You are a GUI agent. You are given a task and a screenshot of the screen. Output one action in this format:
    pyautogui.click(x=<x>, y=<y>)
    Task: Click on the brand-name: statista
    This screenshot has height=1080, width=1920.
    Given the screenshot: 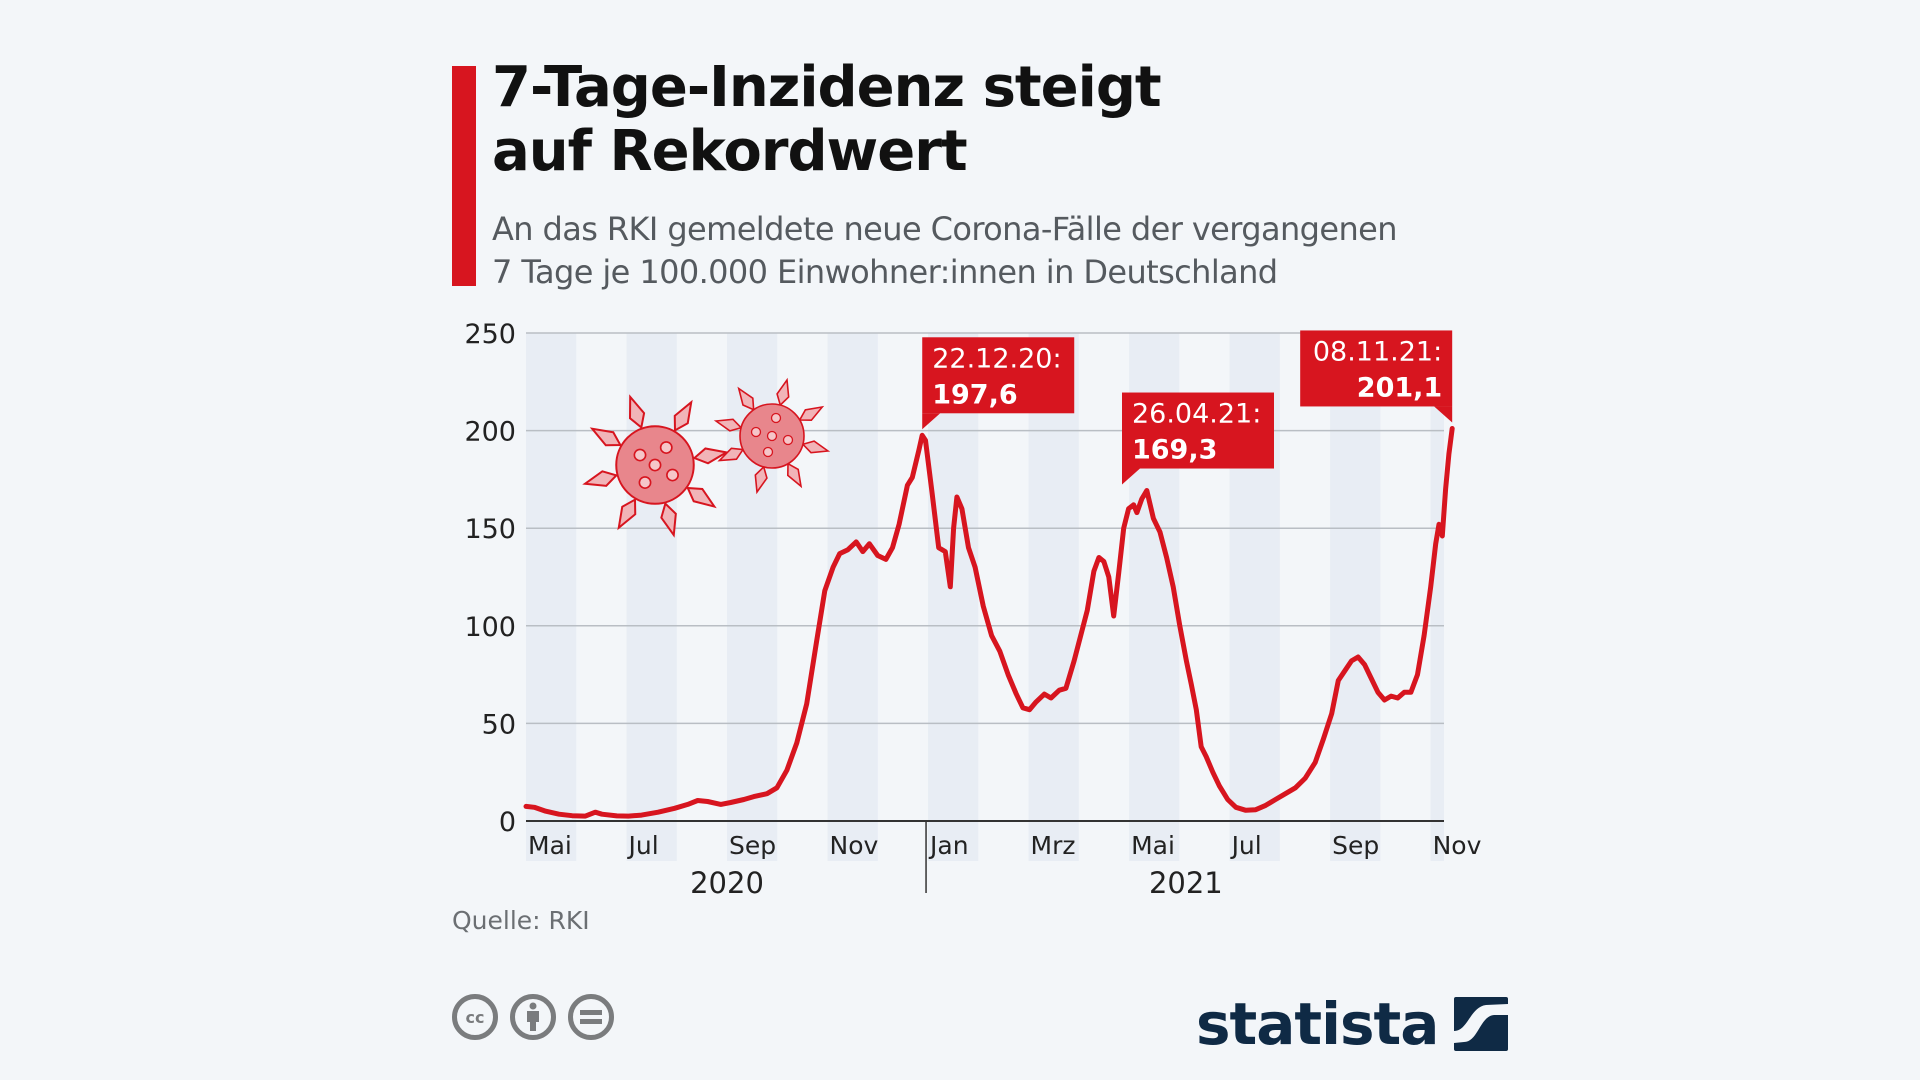 What is the action you would take?
    pyautogui.click(x=1317, y=1024)
    